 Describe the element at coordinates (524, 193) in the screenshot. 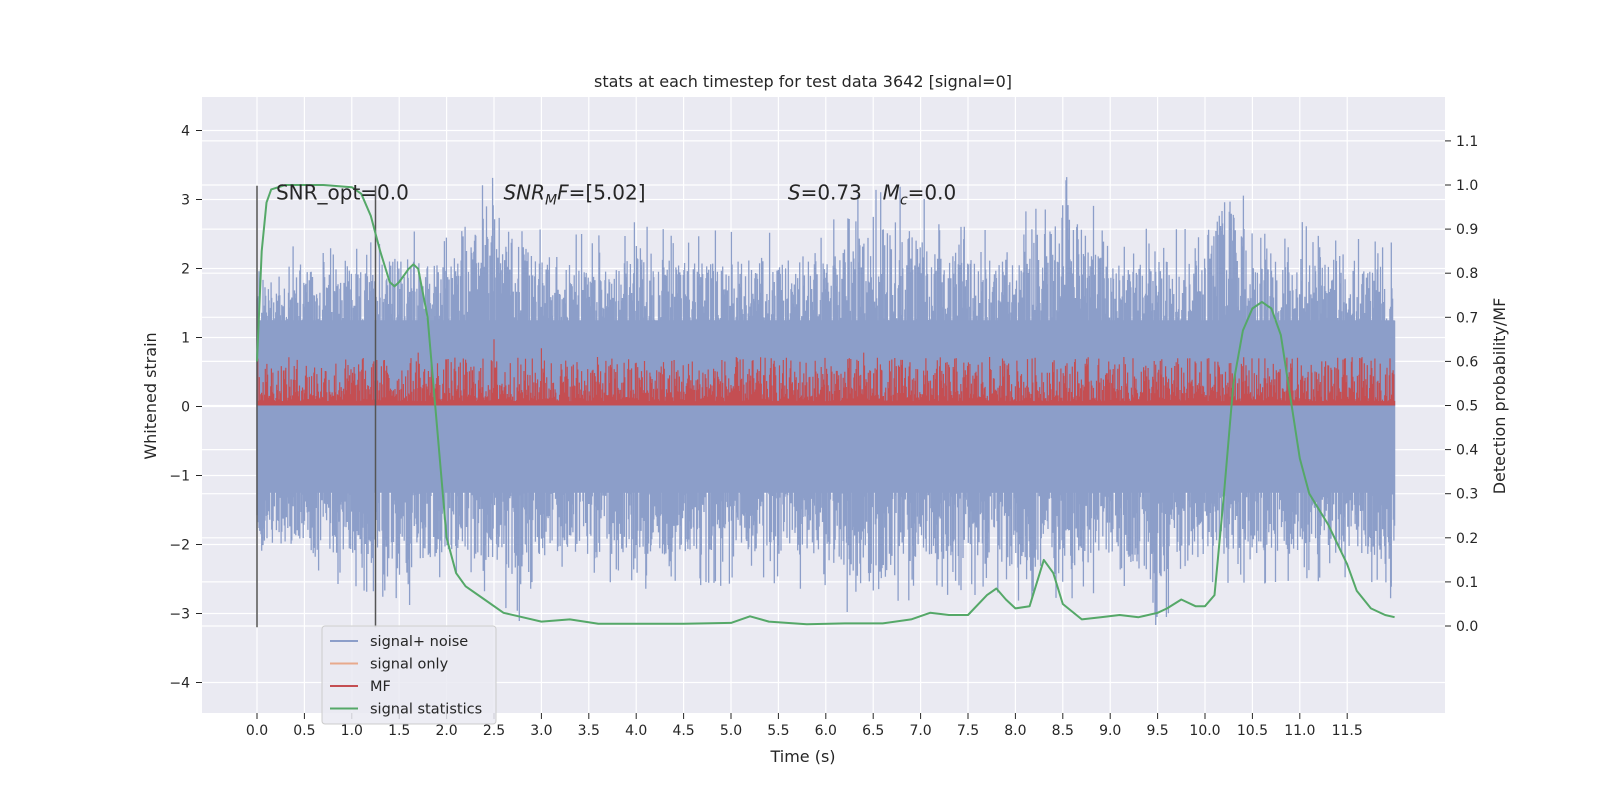

I see `annotation-part: SNR` at that location.